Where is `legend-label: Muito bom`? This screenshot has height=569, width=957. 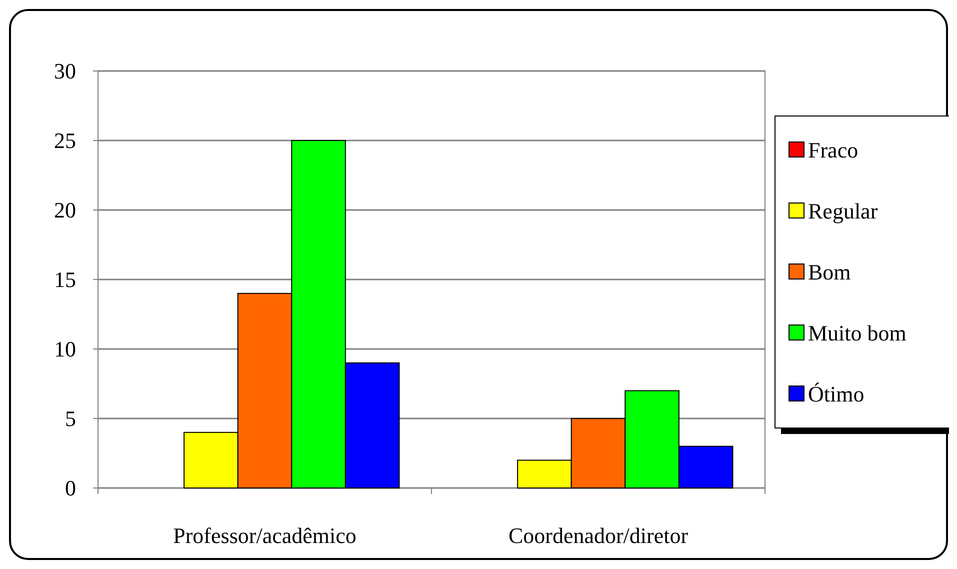
legend-label: Muito bom is located at coordinates (857, 333).